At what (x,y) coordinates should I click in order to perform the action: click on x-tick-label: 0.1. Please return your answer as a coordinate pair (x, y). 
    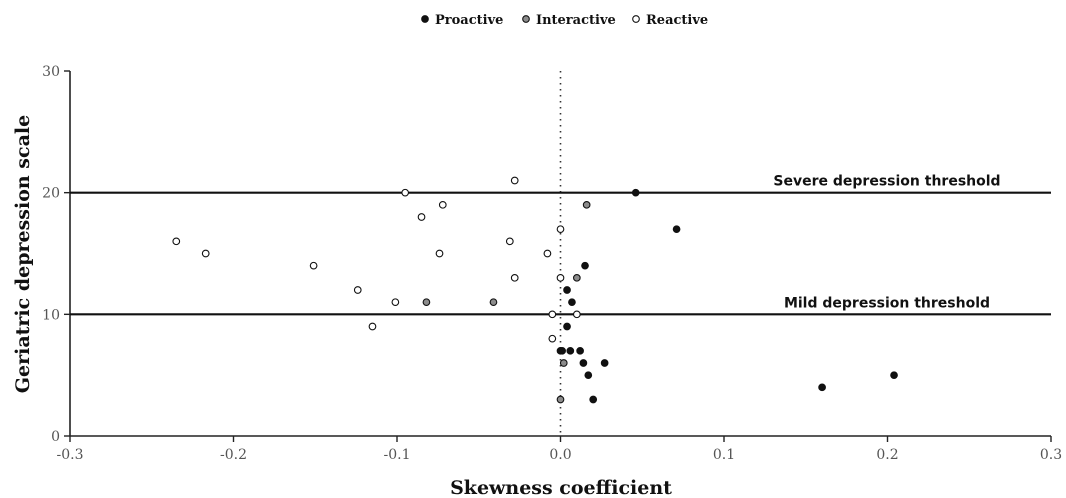
    Looking at the image, I should click on (724, 455).